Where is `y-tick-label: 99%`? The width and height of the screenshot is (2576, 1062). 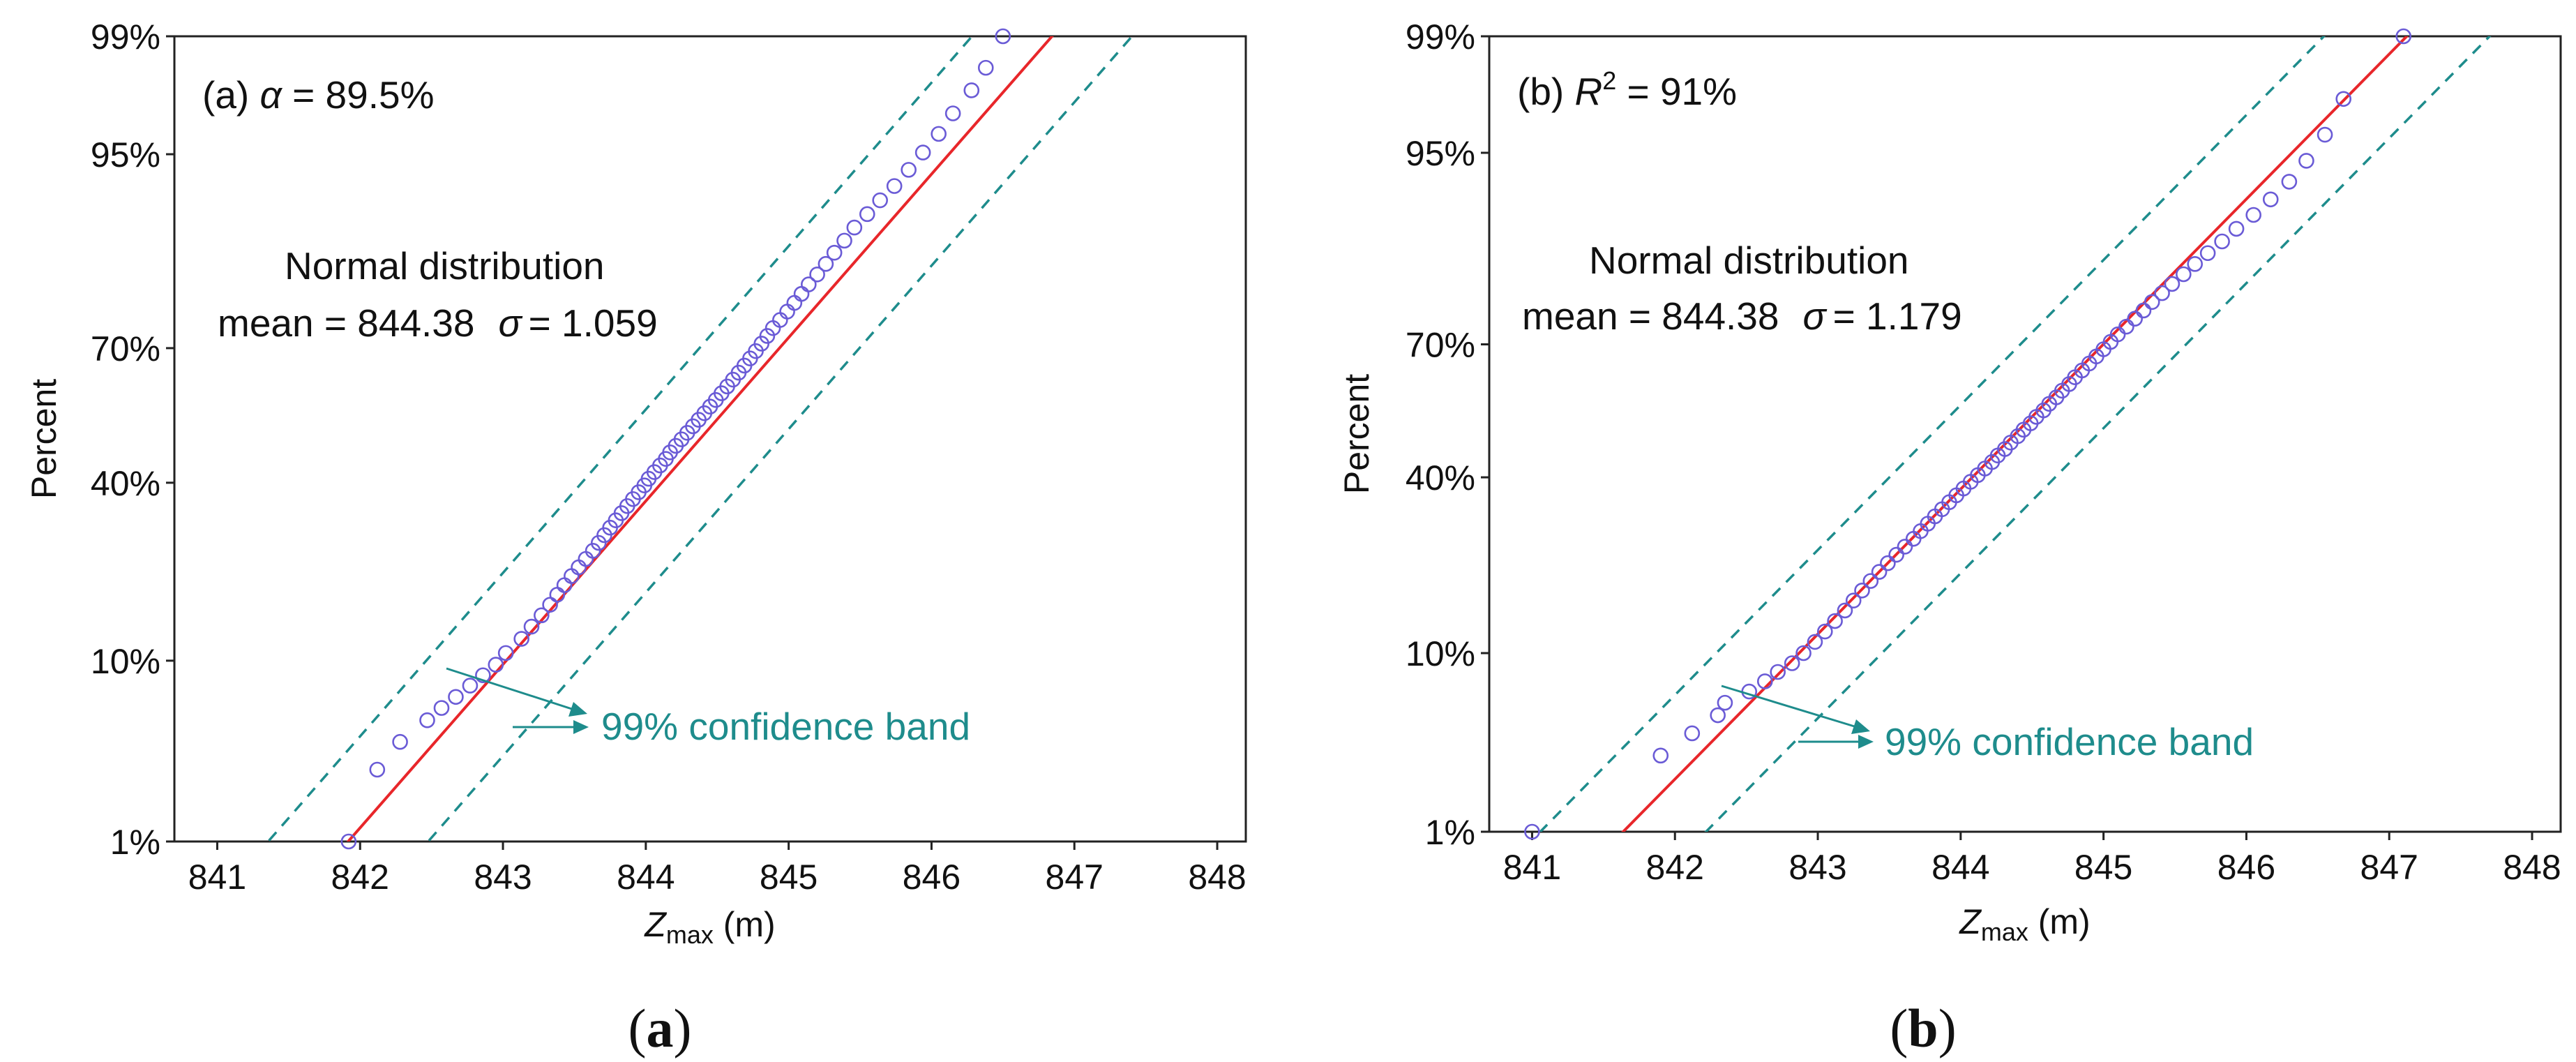 y-tick-label: 99% is located at coordinates (1440, 37).